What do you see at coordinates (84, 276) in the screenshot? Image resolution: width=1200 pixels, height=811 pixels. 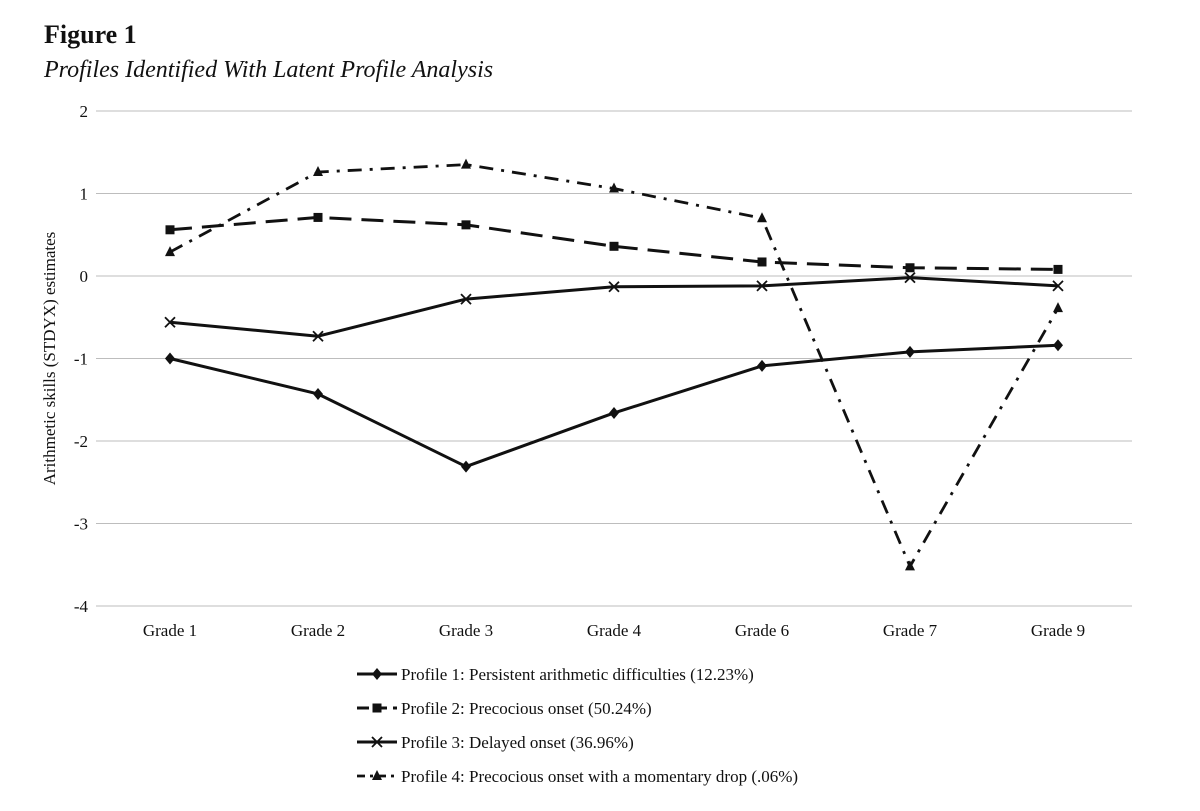 I see `y-tick-label: 0` at bounding box center [84, 276].